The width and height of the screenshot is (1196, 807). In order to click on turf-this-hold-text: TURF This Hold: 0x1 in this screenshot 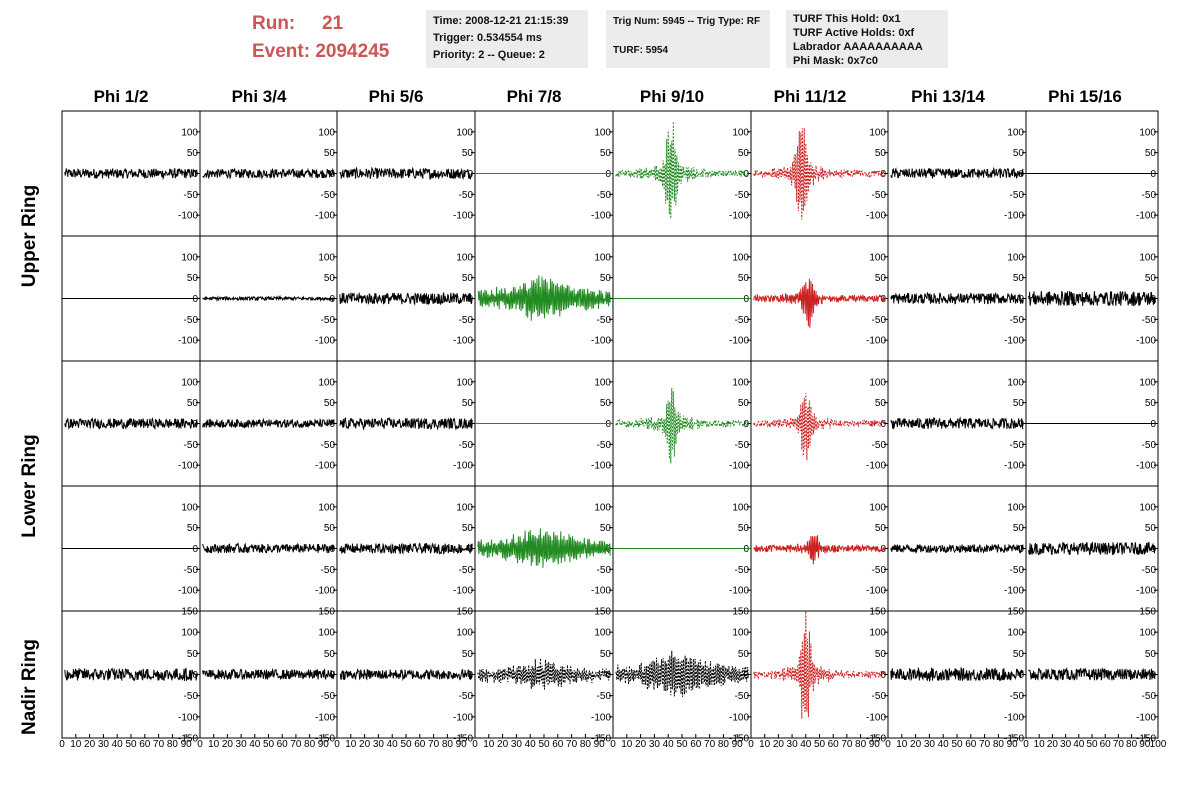, I will do `click(847, 19)`.